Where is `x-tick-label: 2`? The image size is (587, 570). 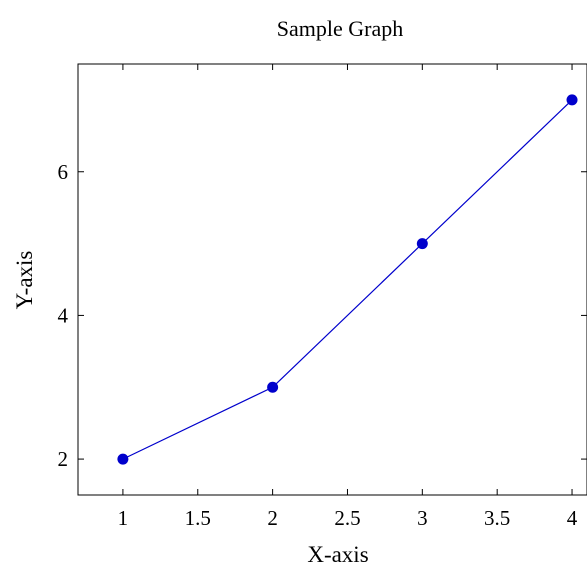 x-tick-label: 2 is located at coordinates (272, 518).